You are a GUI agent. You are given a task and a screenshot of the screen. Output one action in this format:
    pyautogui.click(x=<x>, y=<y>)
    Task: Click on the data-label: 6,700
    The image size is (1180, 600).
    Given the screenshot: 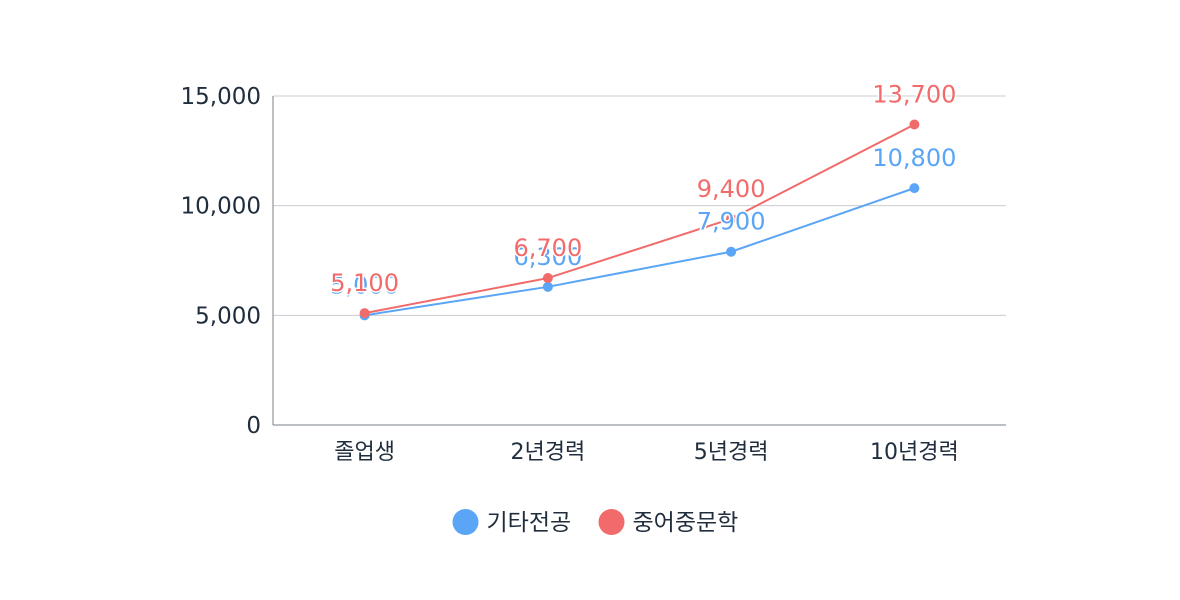 What is the action you would take?
    pyautogui.click(x=548, y=248)
    